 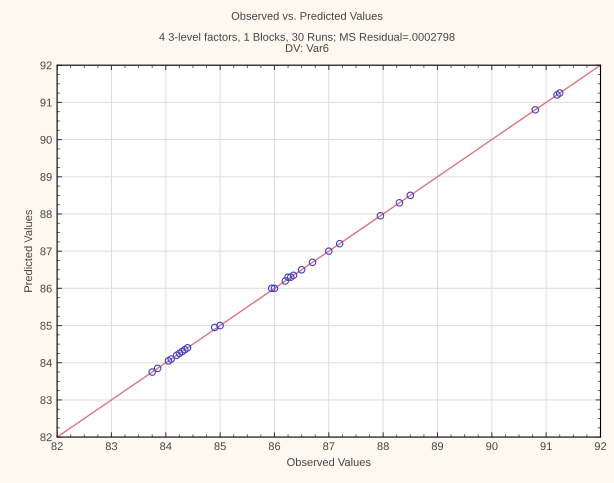 I want to click on y-tick-label: 85, so click(x=46, y=326).